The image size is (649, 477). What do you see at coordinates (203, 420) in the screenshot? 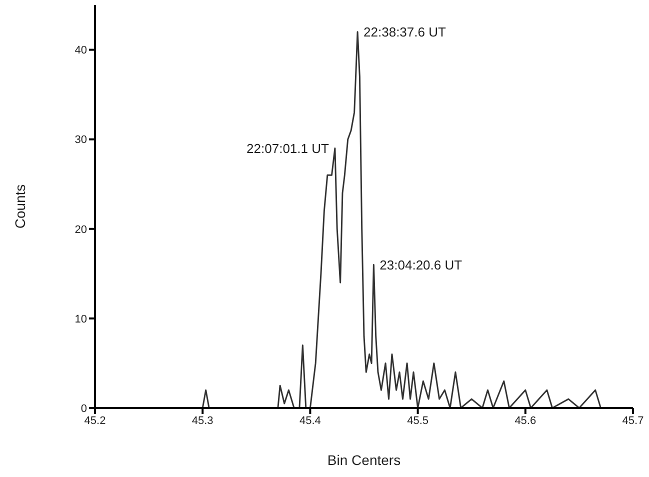
I see `x-tick-label: 45.3` at bounding box center [203, 420].